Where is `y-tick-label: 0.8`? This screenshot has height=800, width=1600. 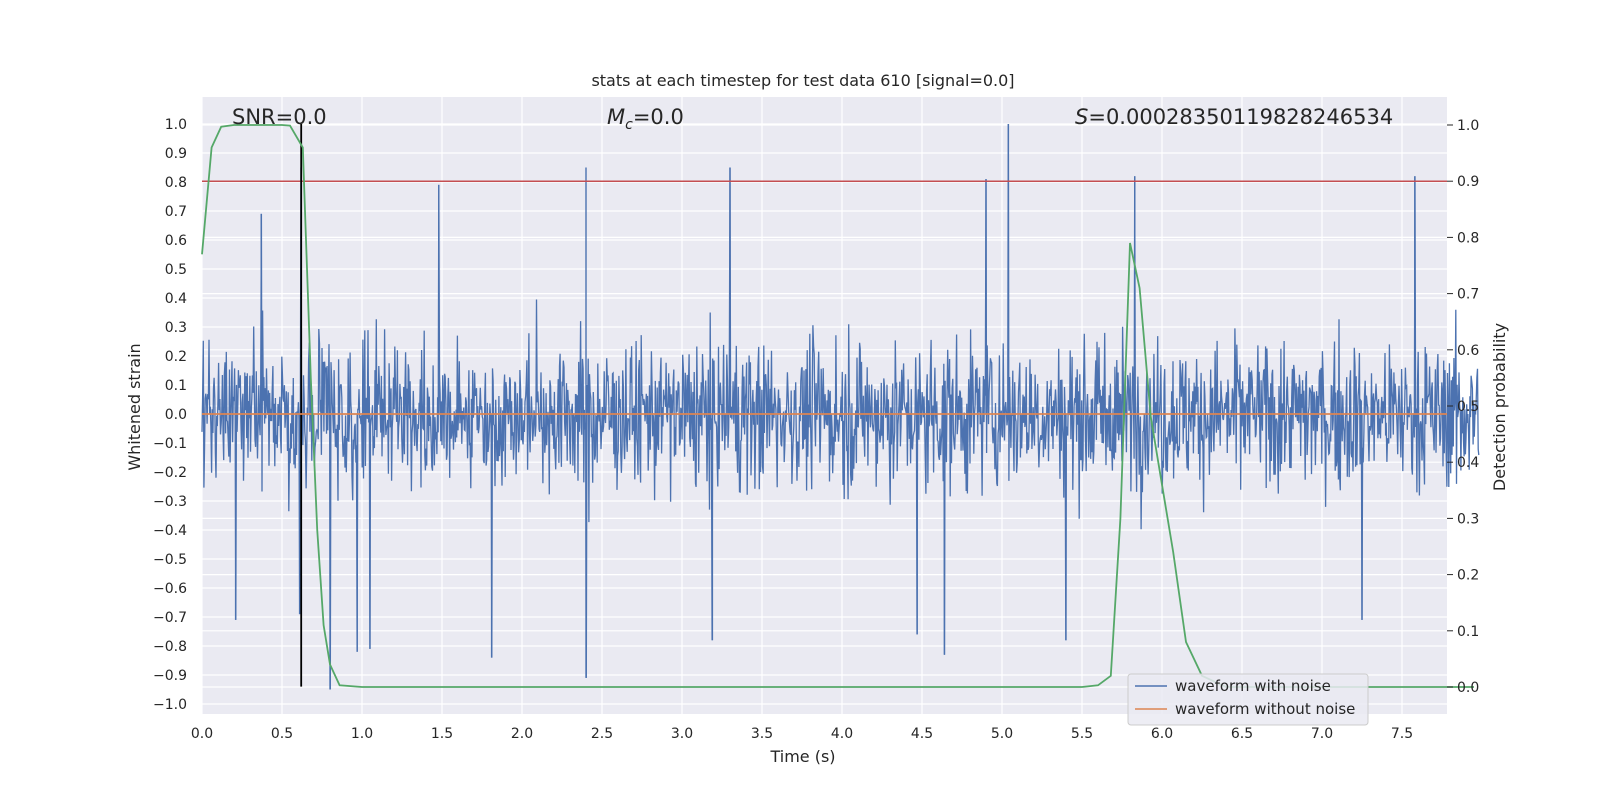
y-tick-label: 0.8 is located at coordinates (176, 183).